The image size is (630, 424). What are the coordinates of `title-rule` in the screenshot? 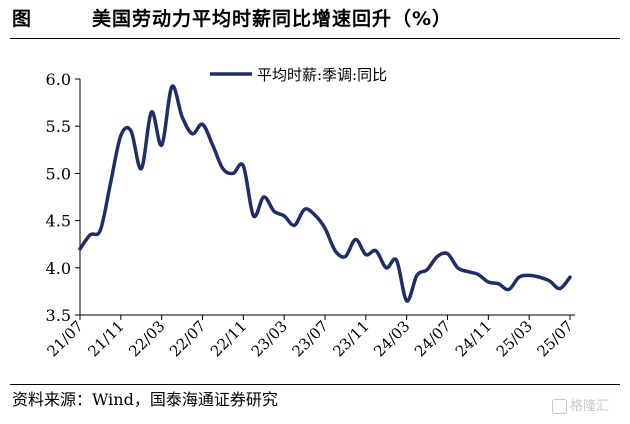 It's located at (315, 38).